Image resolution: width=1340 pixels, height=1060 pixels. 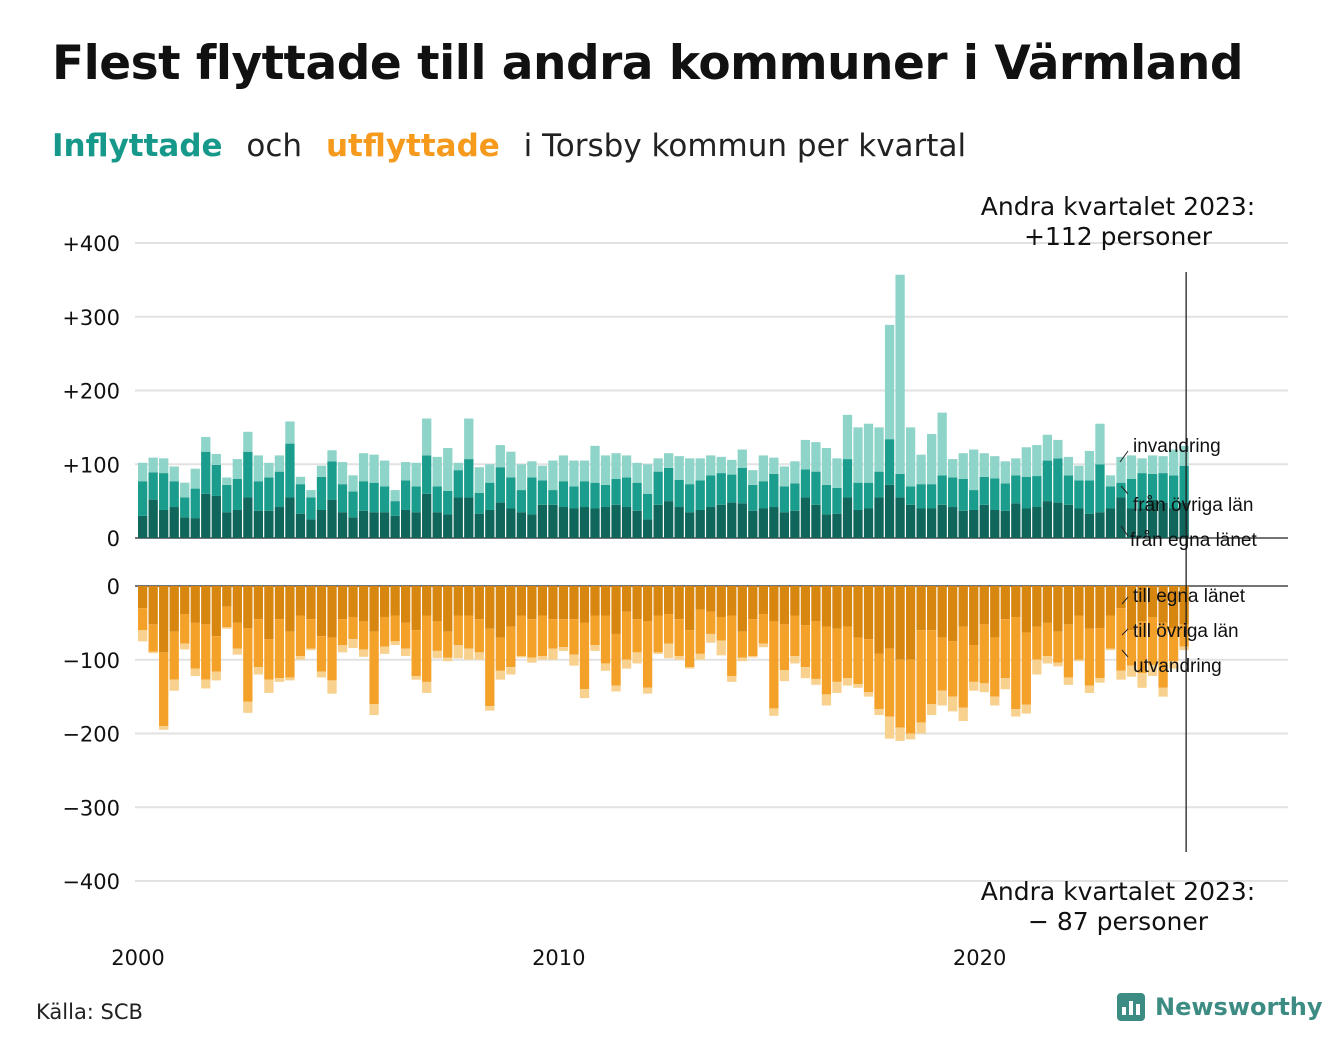 What do you see at coordinates (1220, 1007) in the screenshot?
I see `newsworthy-logo: Newsworthy` at bounding box center [1220, 1007].